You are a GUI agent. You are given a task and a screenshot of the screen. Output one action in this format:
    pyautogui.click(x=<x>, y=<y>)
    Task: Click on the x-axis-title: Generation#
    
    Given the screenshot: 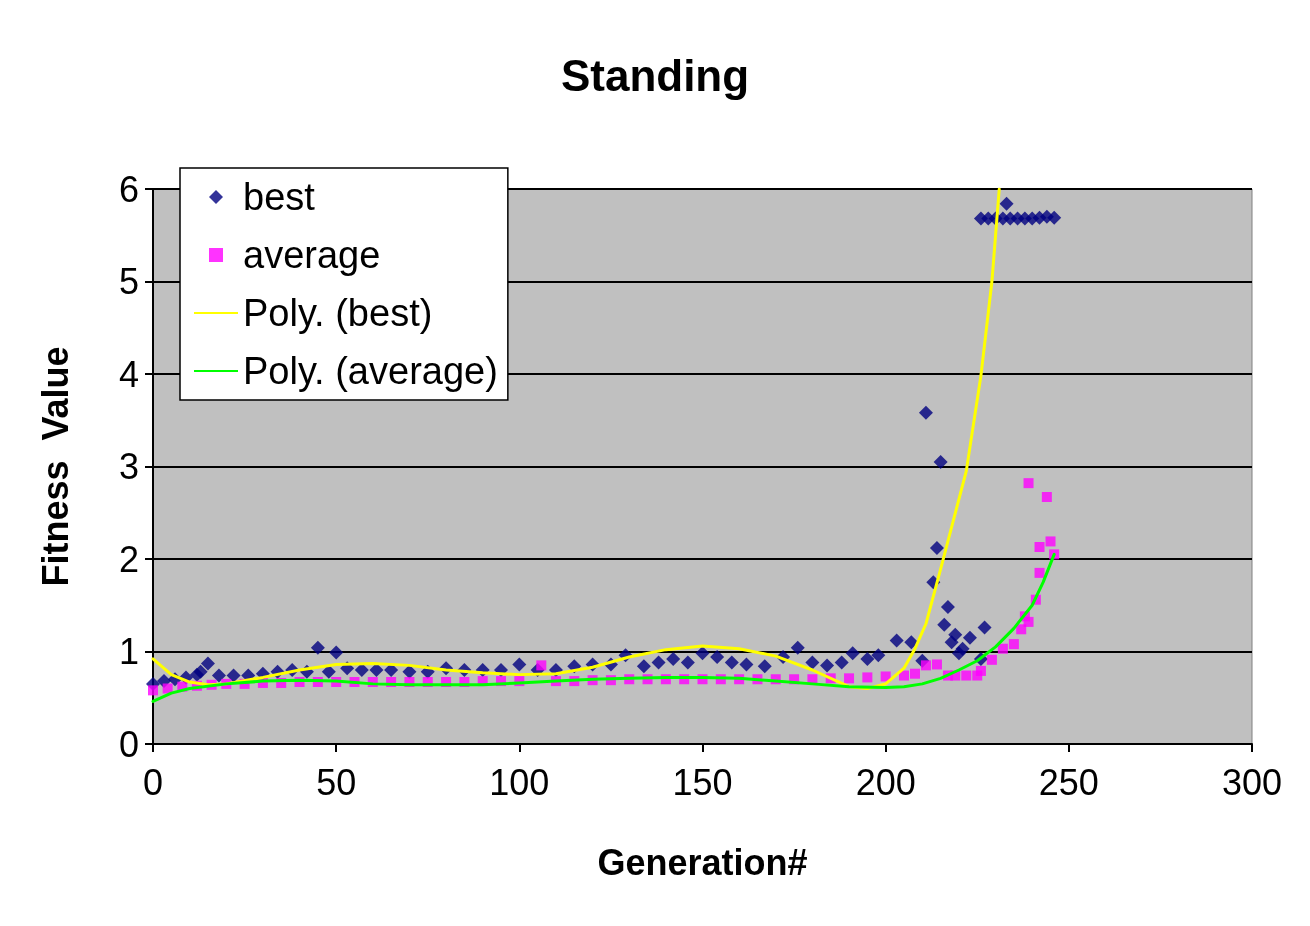 What is the action you would take?
    pyautogui.click(x=702, y=862)
    